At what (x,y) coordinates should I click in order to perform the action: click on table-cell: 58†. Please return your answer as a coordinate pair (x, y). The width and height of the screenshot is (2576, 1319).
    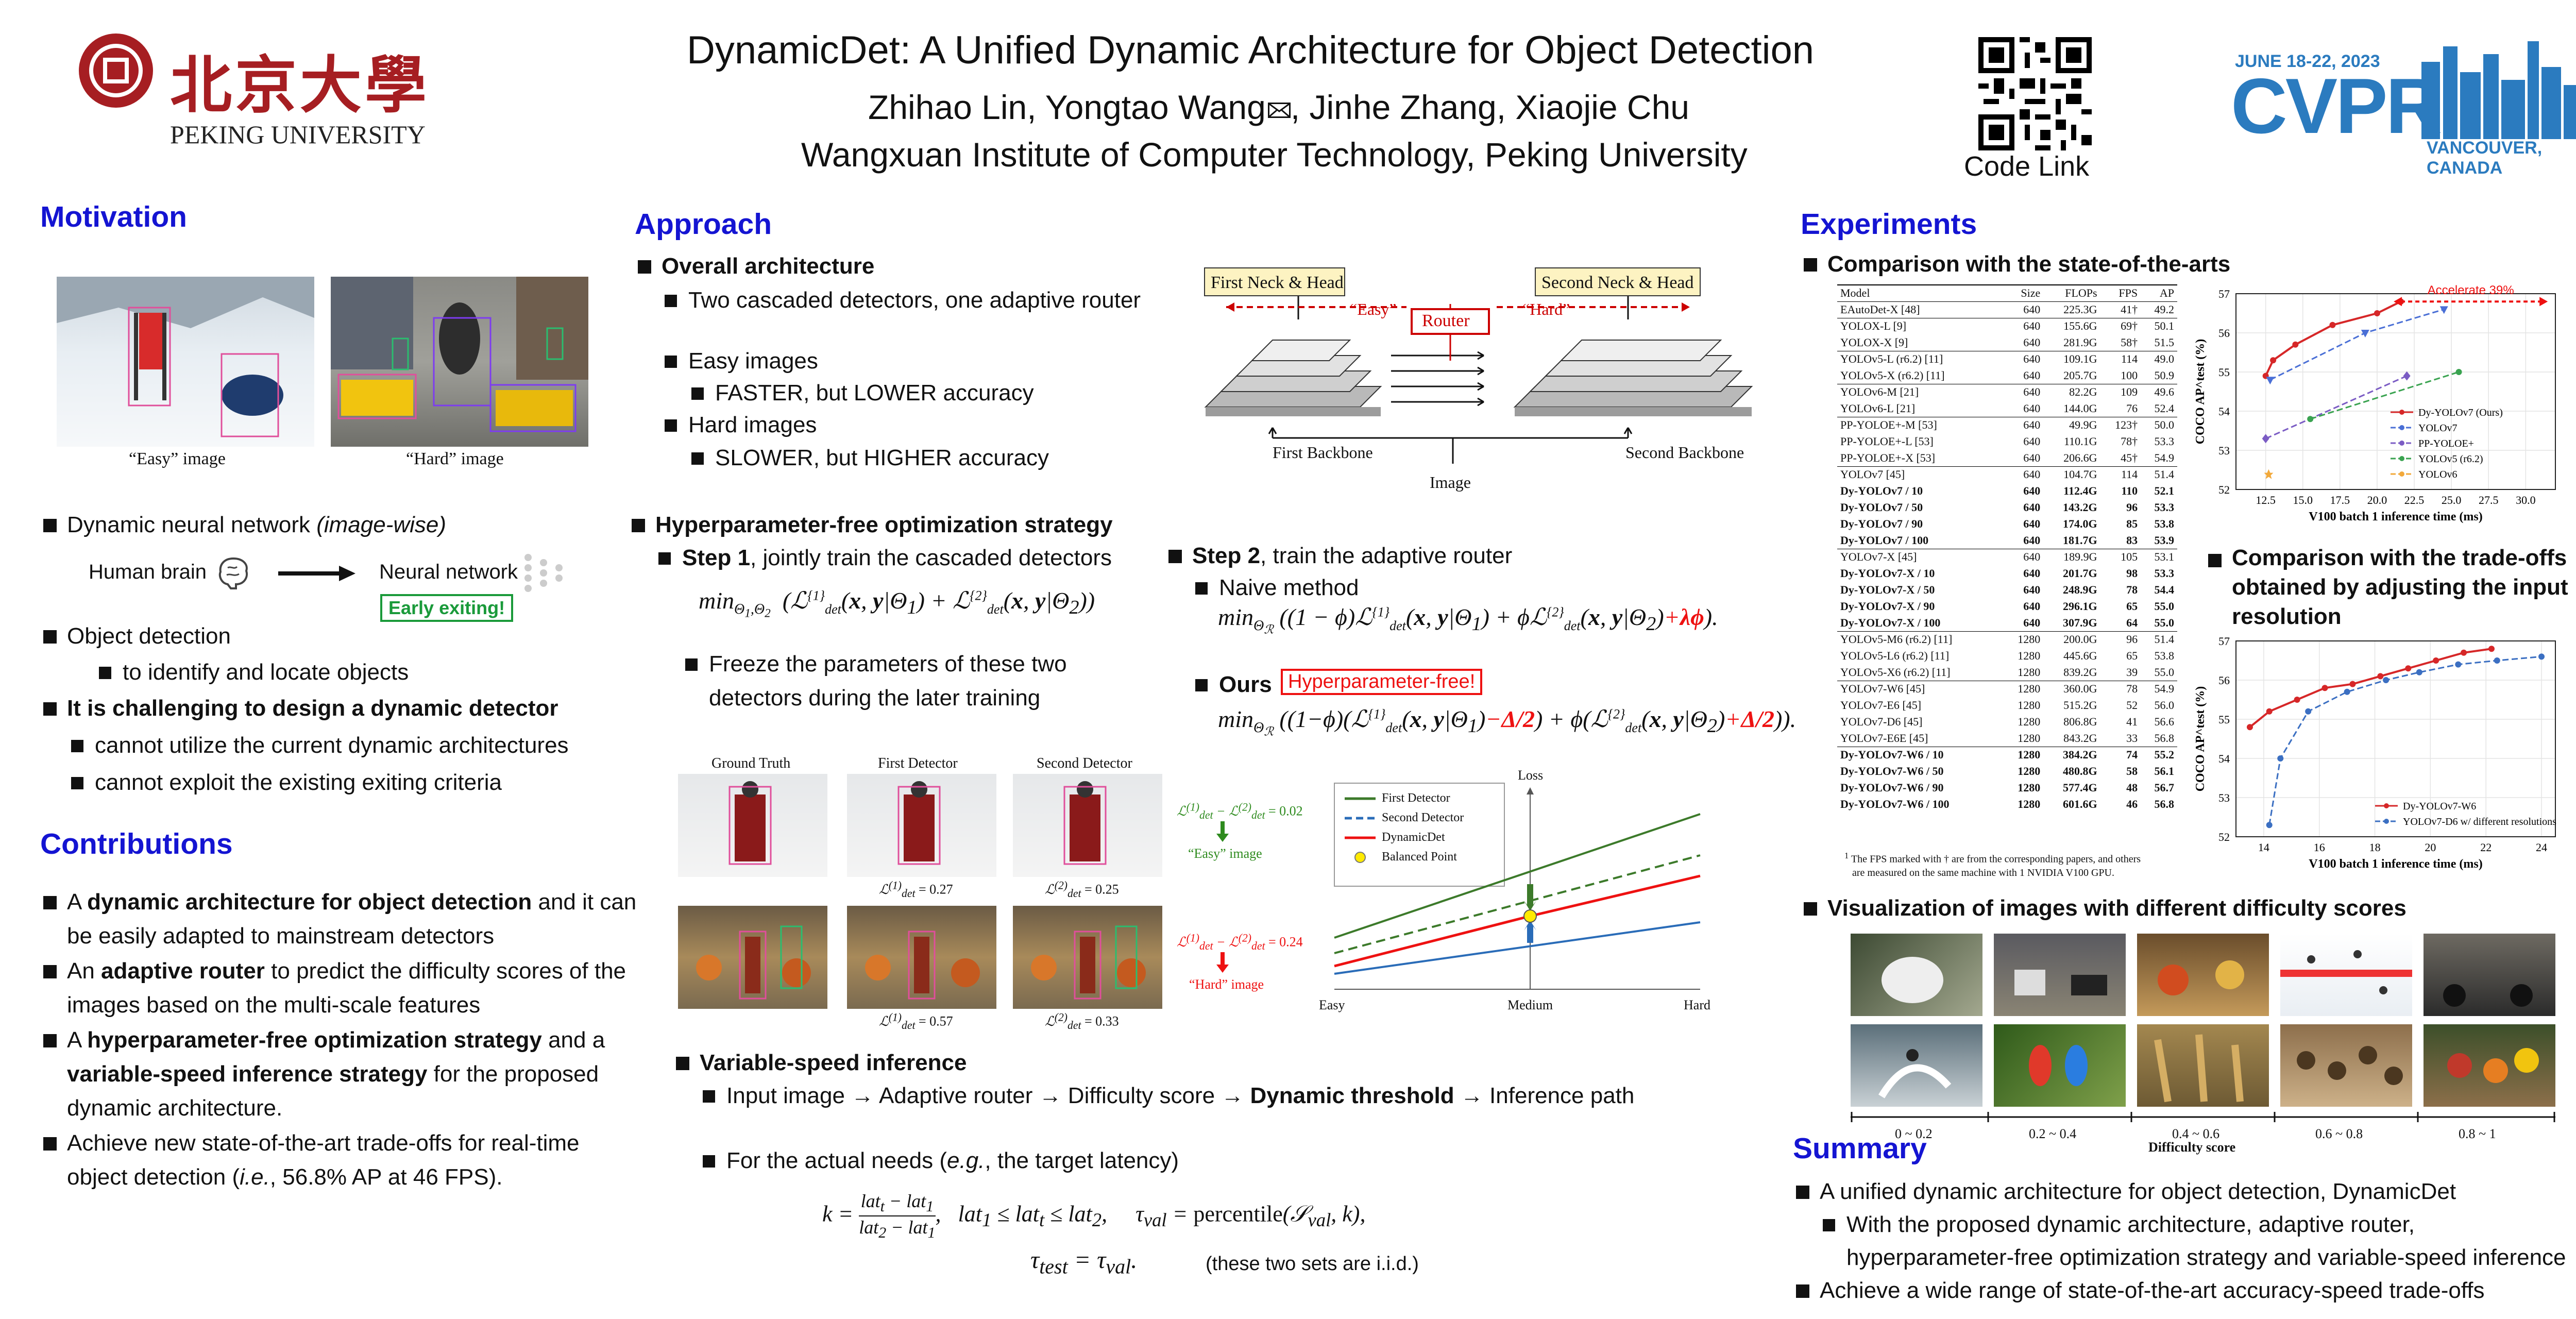
    Looking at the image, I should click on (2129, 342).